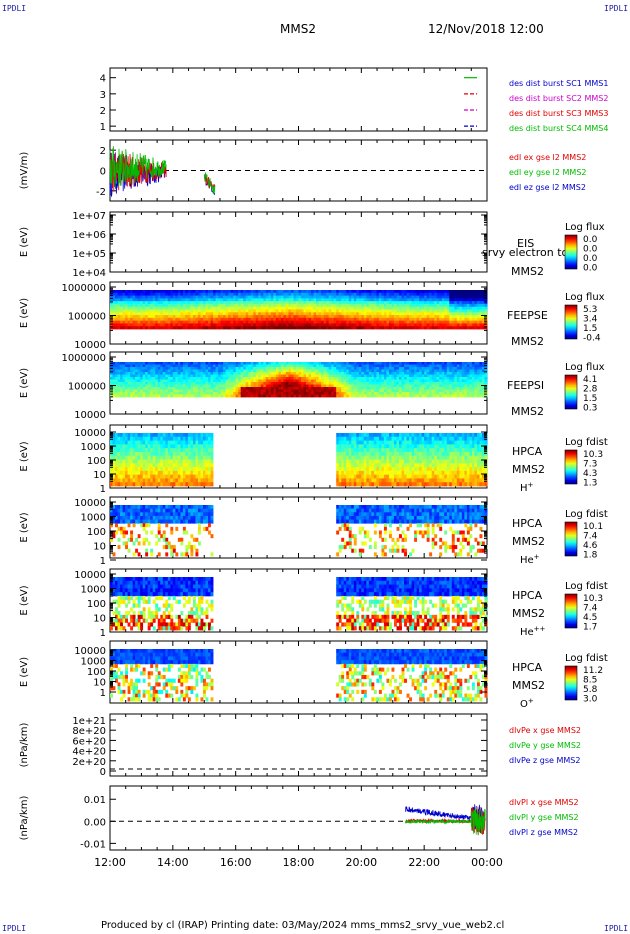  What do you see at coordinates (299, 460) in the screenshot?
I see `hpca_h-heatmap-cells` at bounding box center [299, 460].